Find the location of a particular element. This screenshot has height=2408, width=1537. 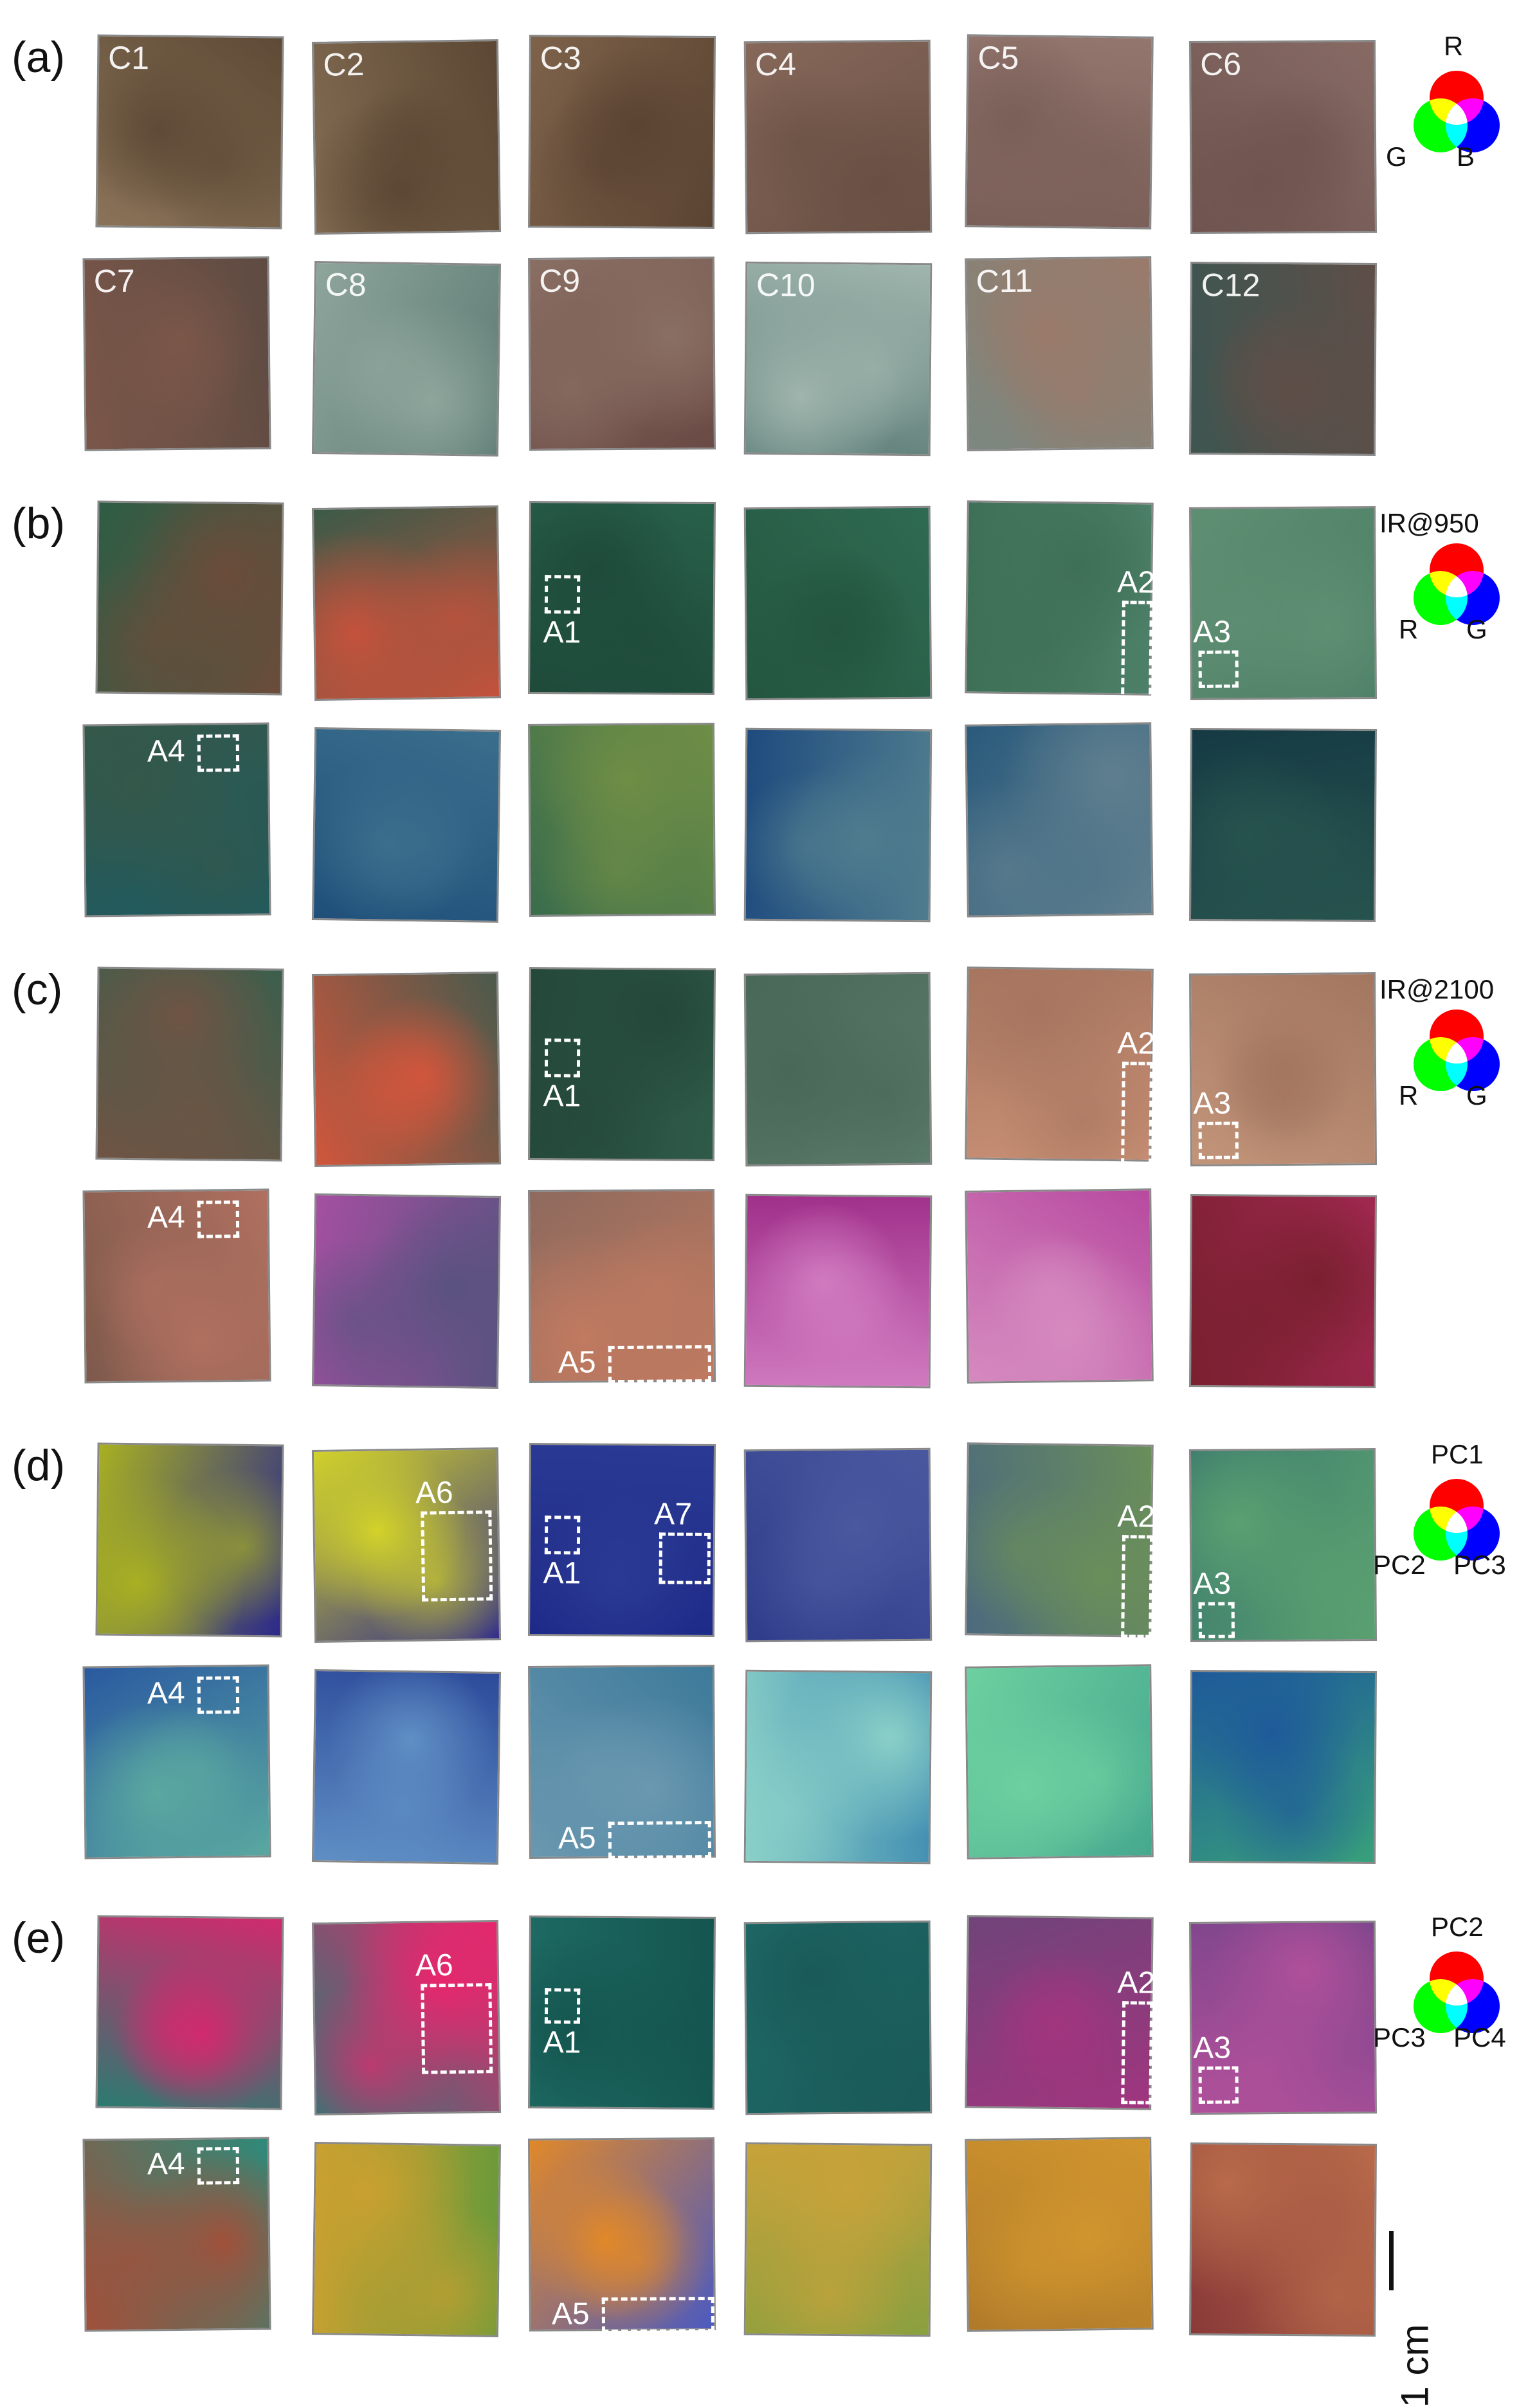

color-legend: R G B is located at coordinates (1455, 133).